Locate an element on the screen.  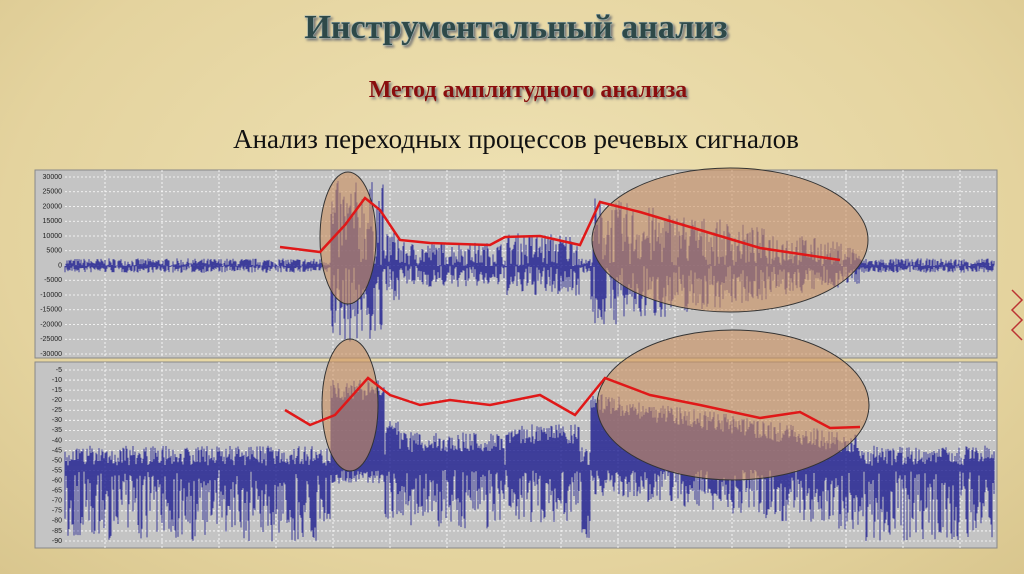
y-tick-label: -30000 is located at coordinates (51, 354).